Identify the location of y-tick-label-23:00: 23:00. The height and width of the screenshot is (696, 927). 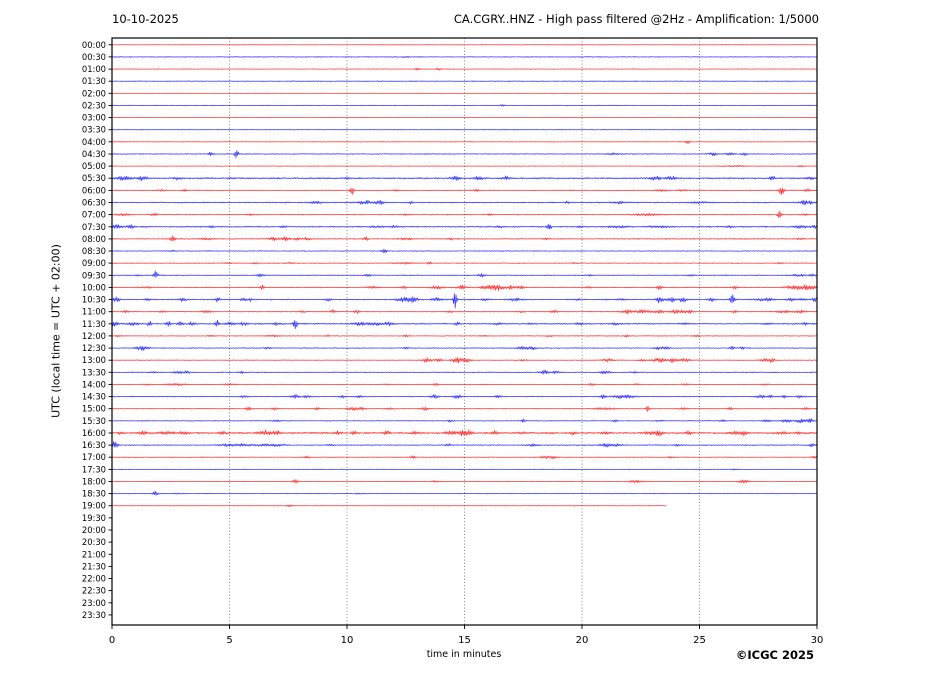
(94, 603).